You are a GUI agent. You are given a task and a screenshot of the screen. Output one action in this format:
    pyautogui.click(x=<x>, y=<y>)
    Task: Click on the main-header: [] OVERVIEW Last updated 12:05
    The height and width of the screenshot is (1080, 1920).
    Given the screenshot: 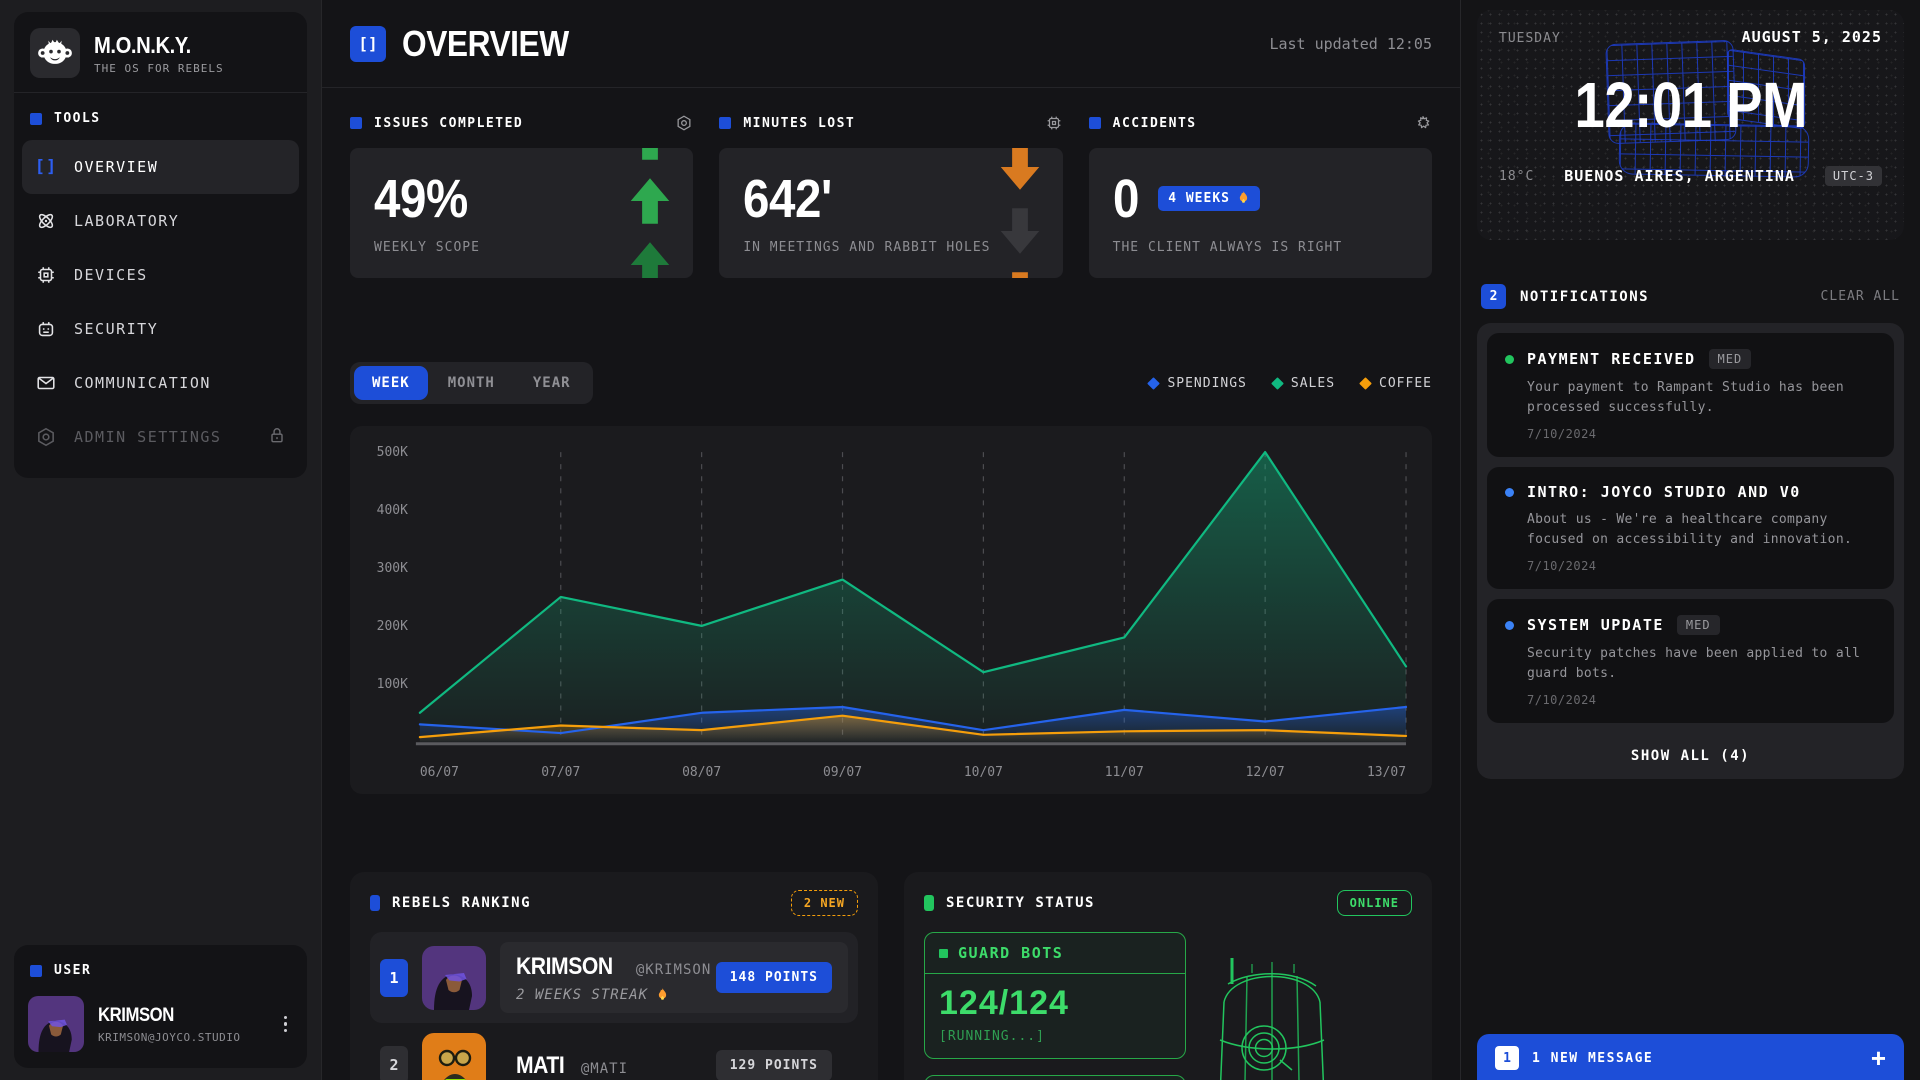 What is the action you would take?
    pyautogui.click(x=891, y=44)
    